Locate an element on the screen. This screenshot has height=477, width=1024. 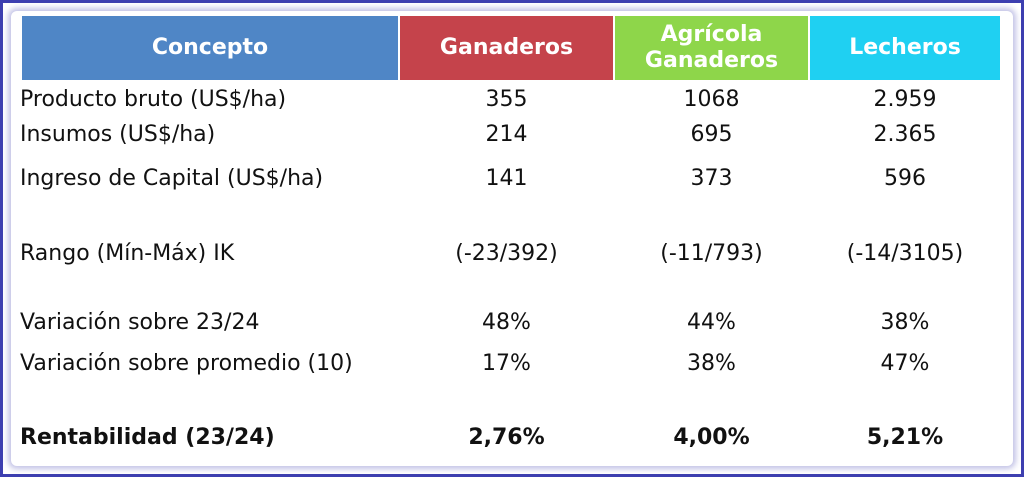
cell-rentabilidad-lecheros: 5,21% is located at coordinates (905, 437).